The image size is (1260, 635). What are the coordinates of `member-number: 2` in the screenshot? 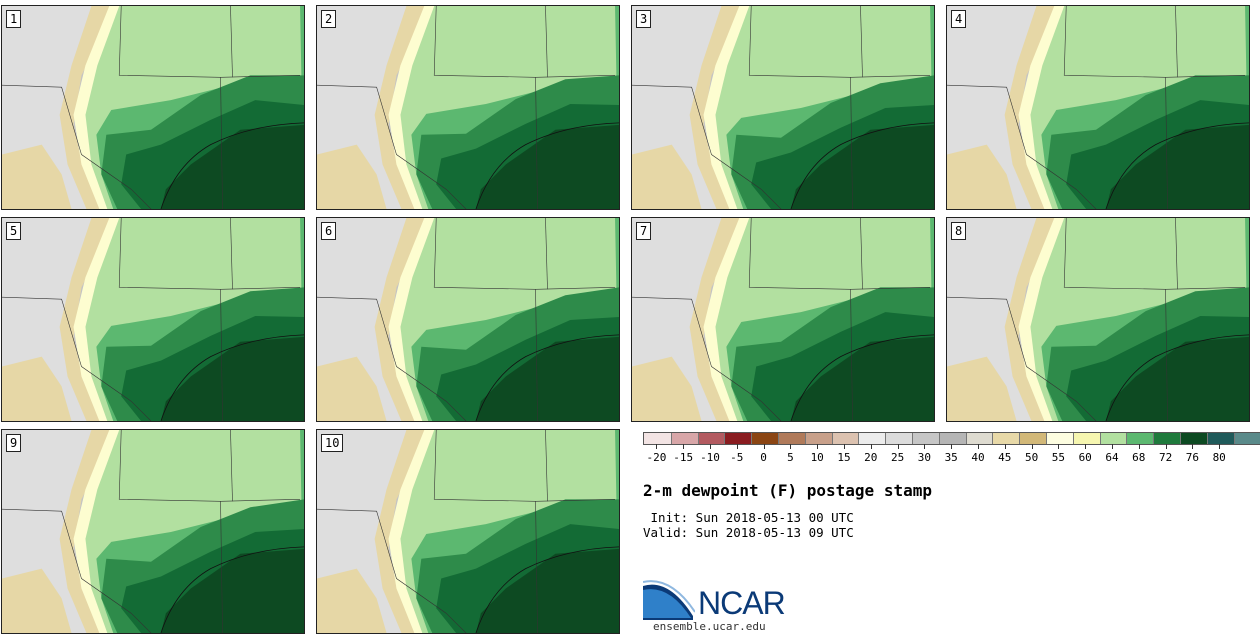 It's located at (329, 19).